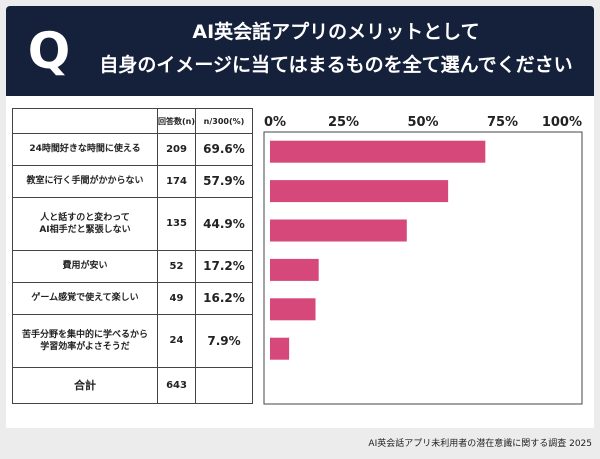 Image resolution: width=600 pixels, height=459 pixels. What do you see at coordinates (176, 266) in the screenshot?
I see `row-count: 52` at bounding box center [176, 266].